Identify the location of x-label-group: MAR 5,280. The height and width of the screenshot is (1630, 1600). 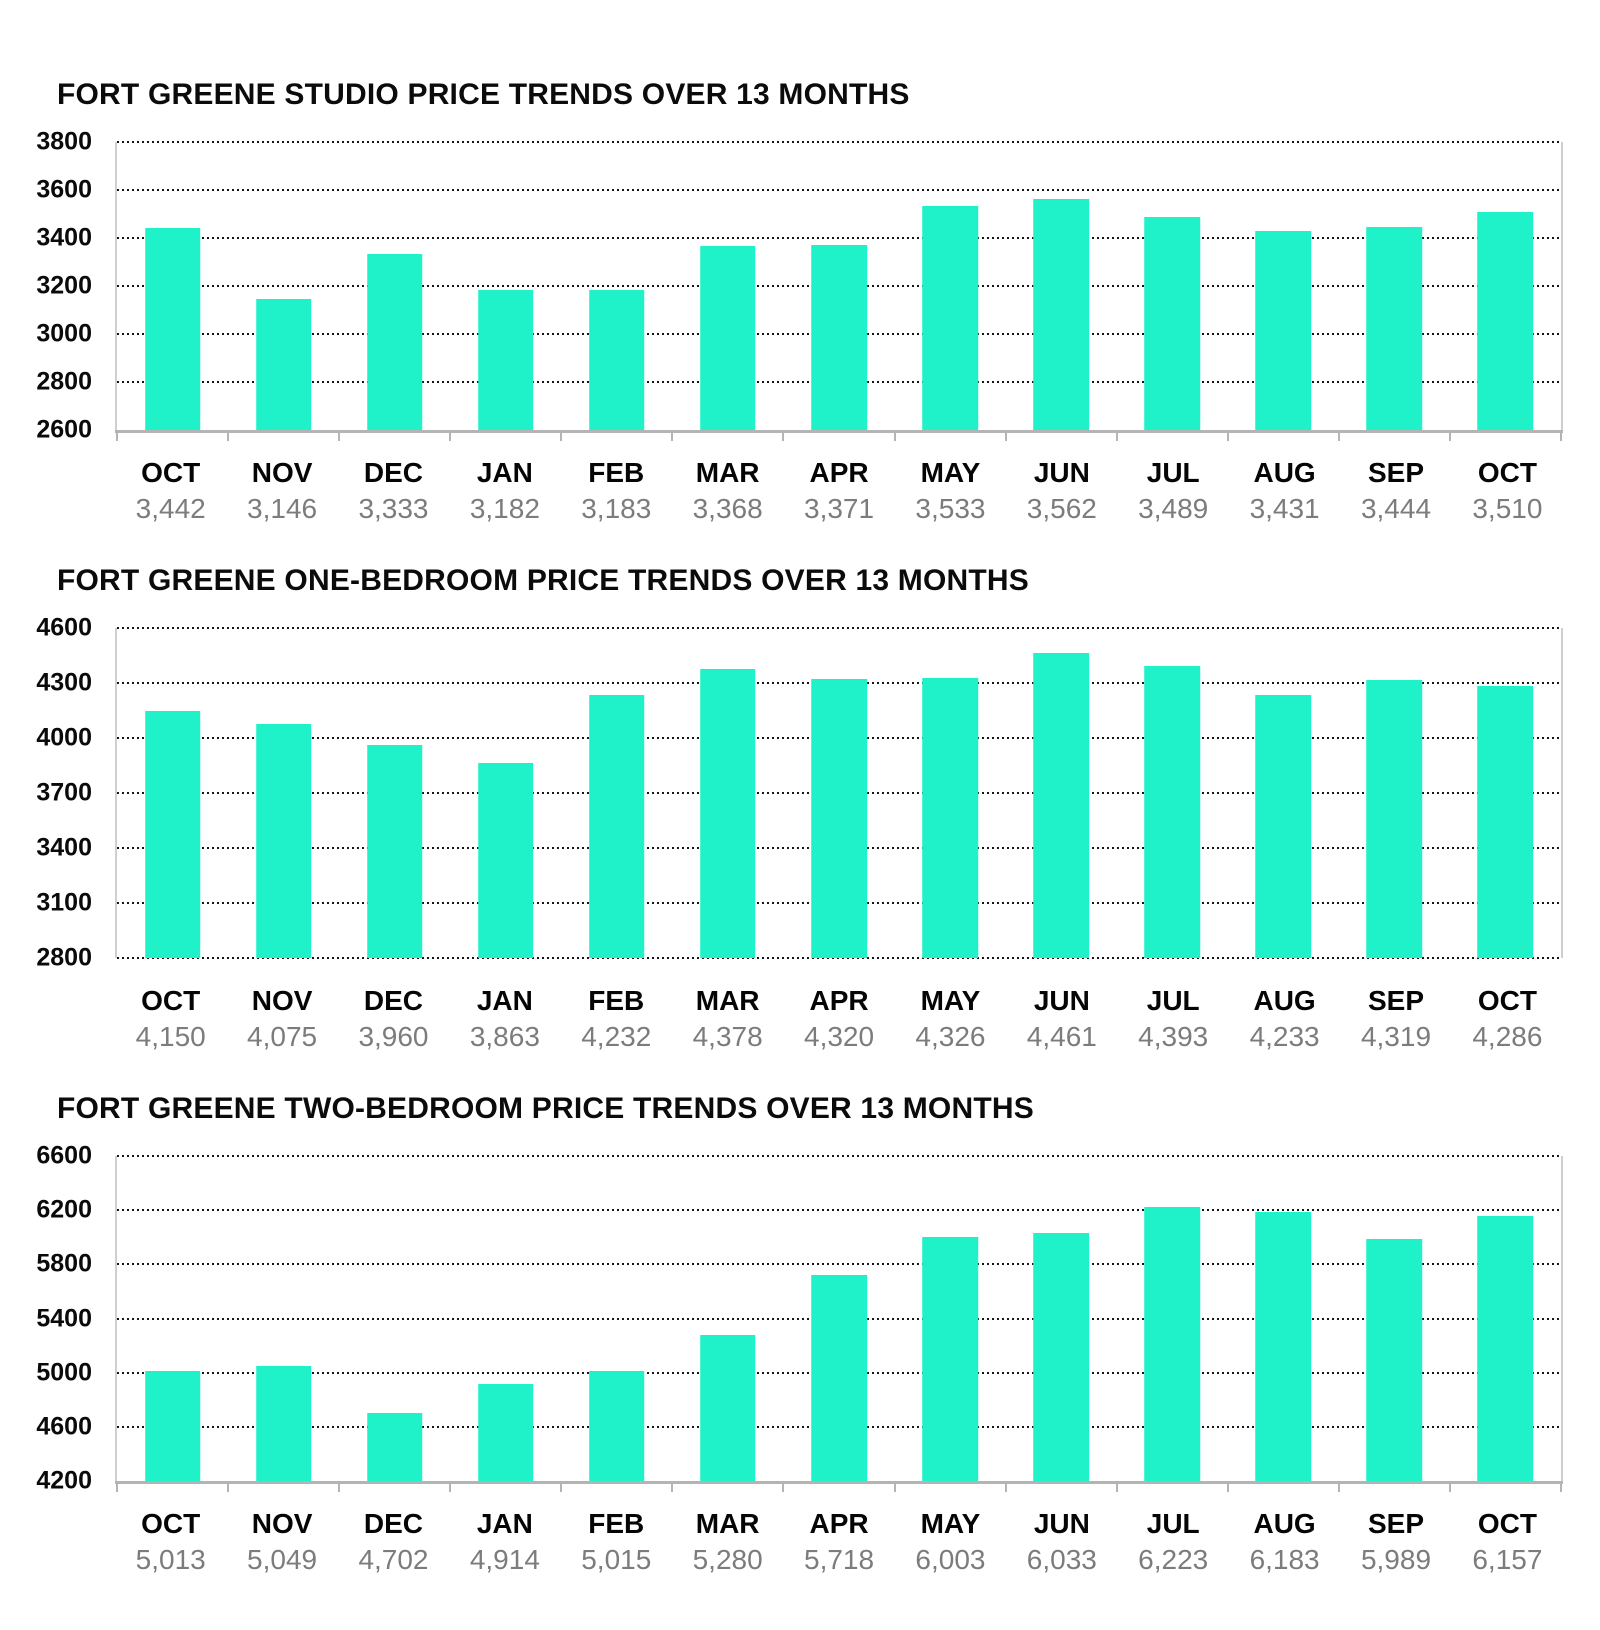
(727, 1542).